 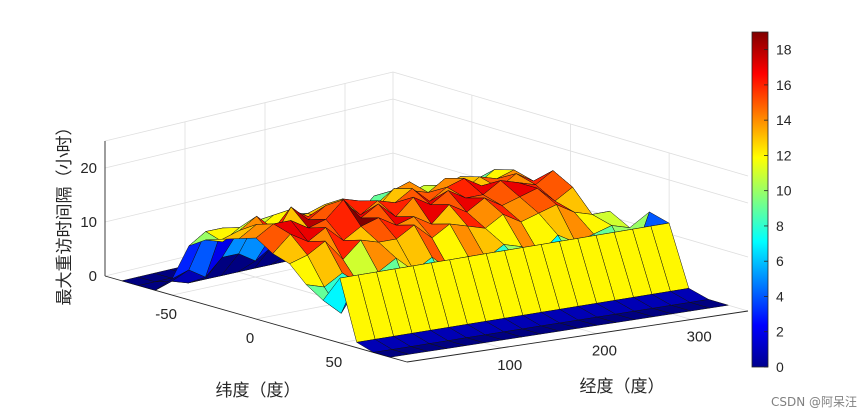 What do you see at coordinates (784, 120) in the screenshot?
I see `colorbar-tick-label: 14` at bounding box center [784, 120].